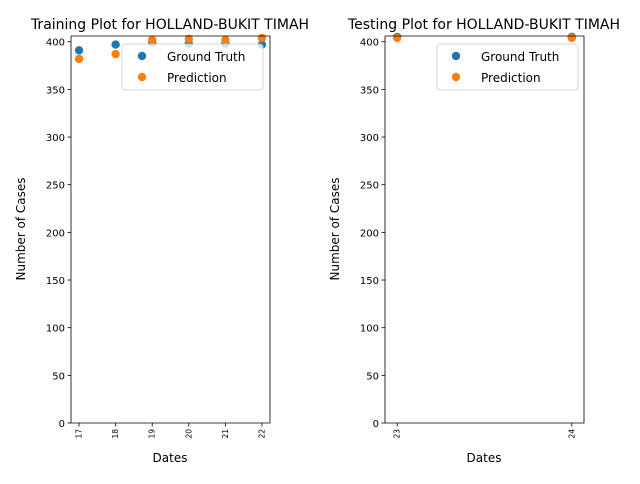 This screenshot has width=640, height=484. What do you see at coordinates (369, 329) in the screenshot?
I see `testing-ytick-label: 100` at bounding box center [369, 329].